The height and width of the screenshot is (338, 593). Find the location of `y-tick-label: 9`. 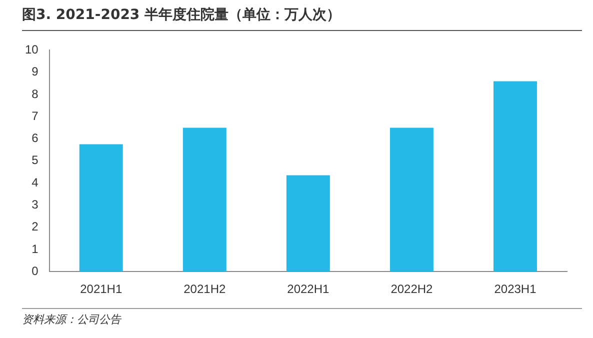

y-tick-label: 9 is located at coordinates (35, 71).